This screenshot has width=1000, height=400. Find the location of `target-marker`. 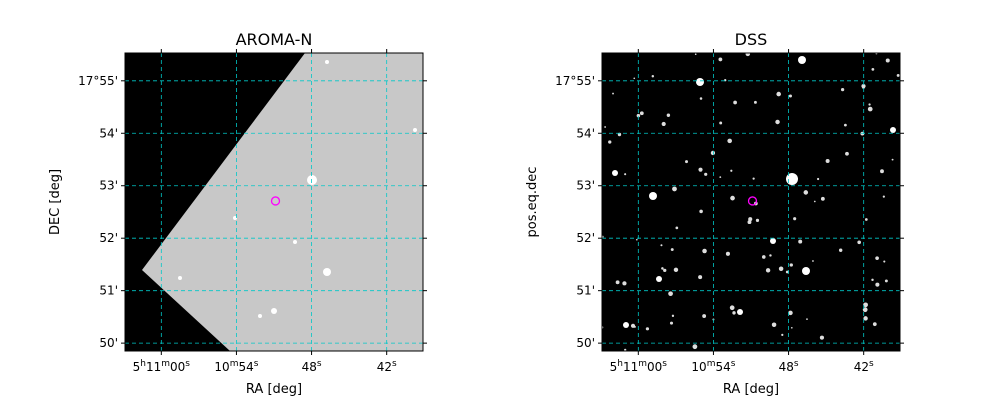

target-marker is located at coordinates (275, 201).